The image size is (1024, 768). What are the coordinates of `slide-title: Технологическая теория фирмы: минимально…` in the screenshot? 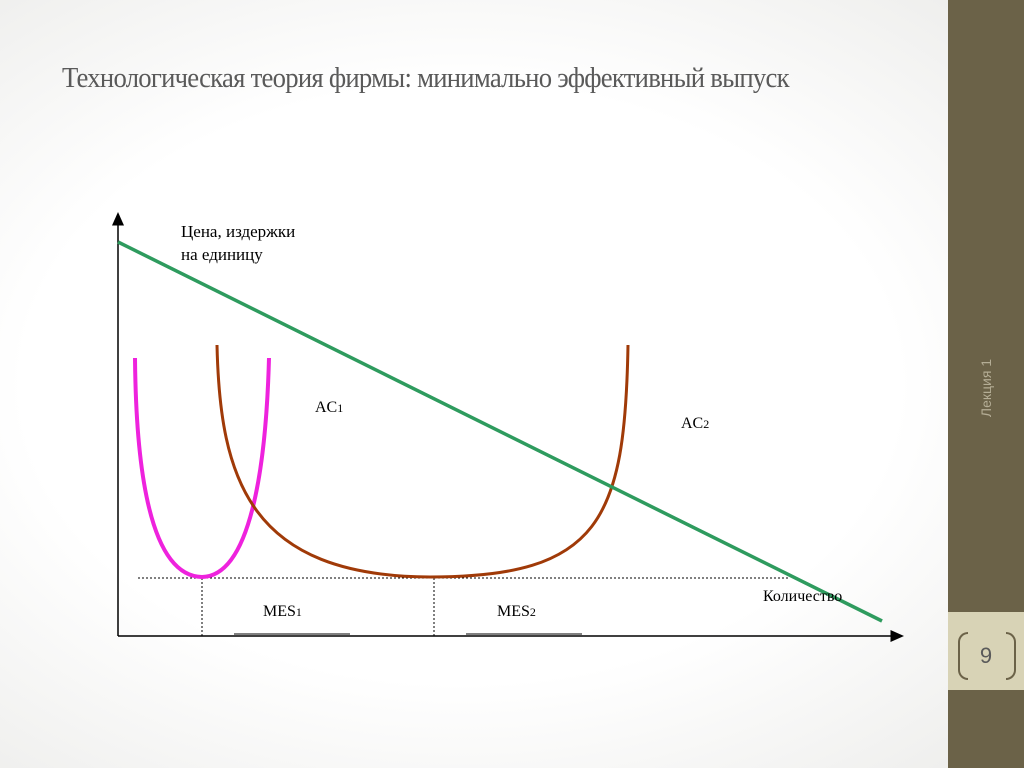 It's located at (426, 78).